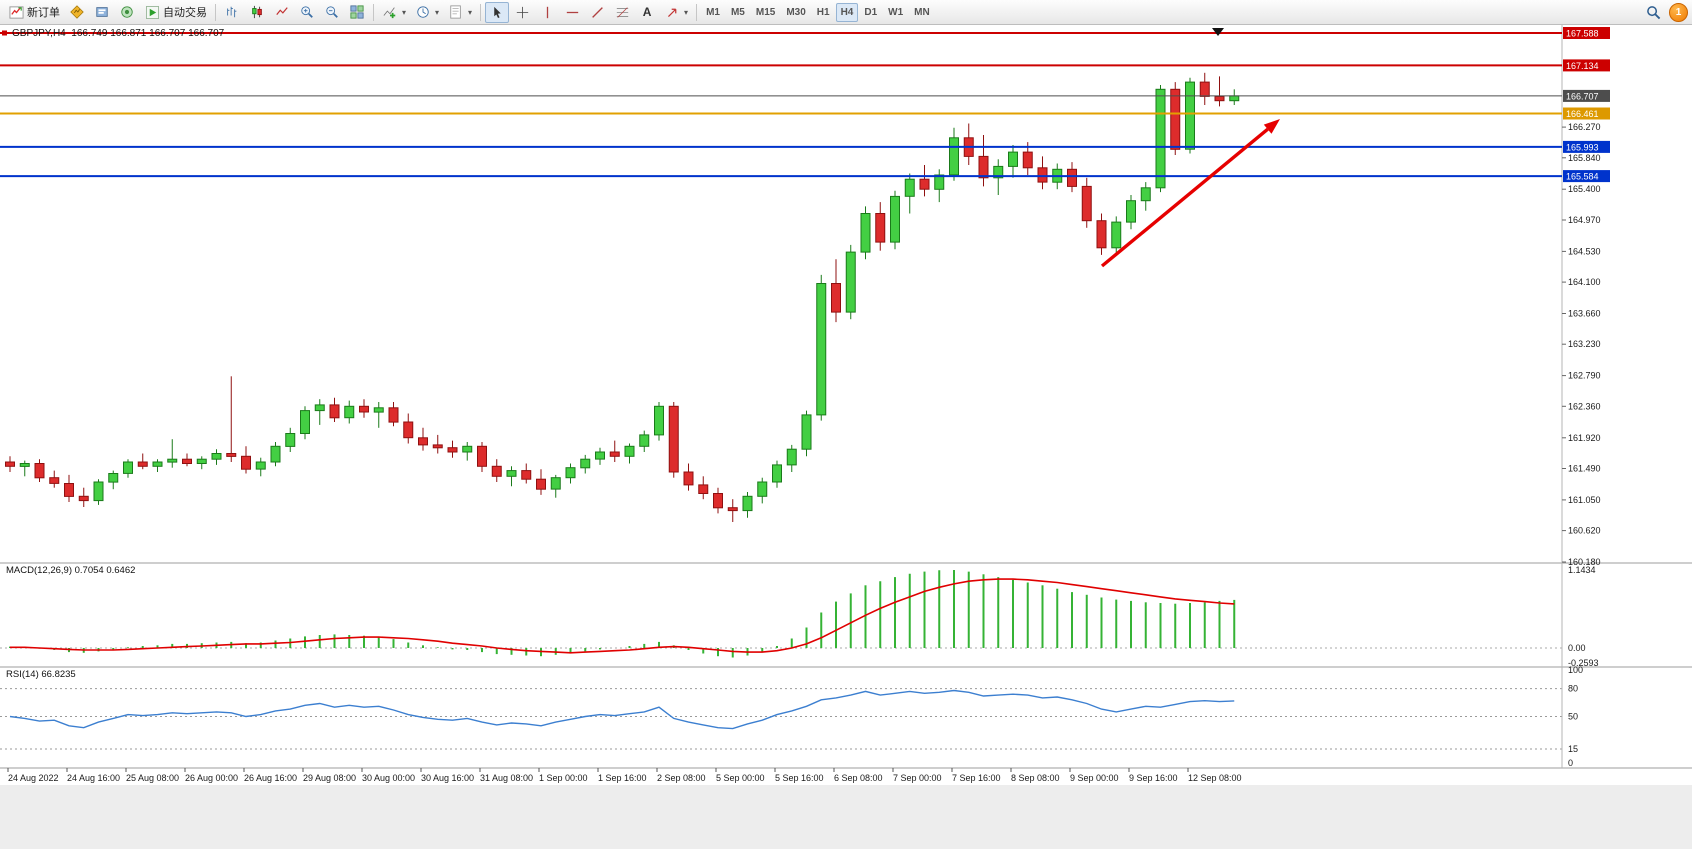 The image size is (1692, 849). Describe the element at coordinates (470, 12) in the screenshot. I see `templates-caret-icon: ▾` at that location.